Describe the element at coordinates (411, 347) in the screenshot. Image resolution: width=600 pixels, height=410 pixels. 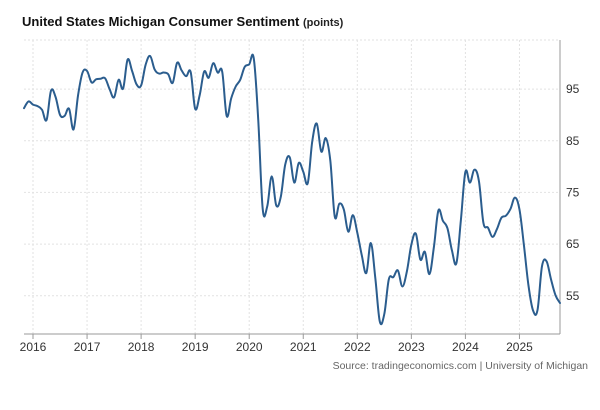
I see `x-tick-label: 2023` at that location.